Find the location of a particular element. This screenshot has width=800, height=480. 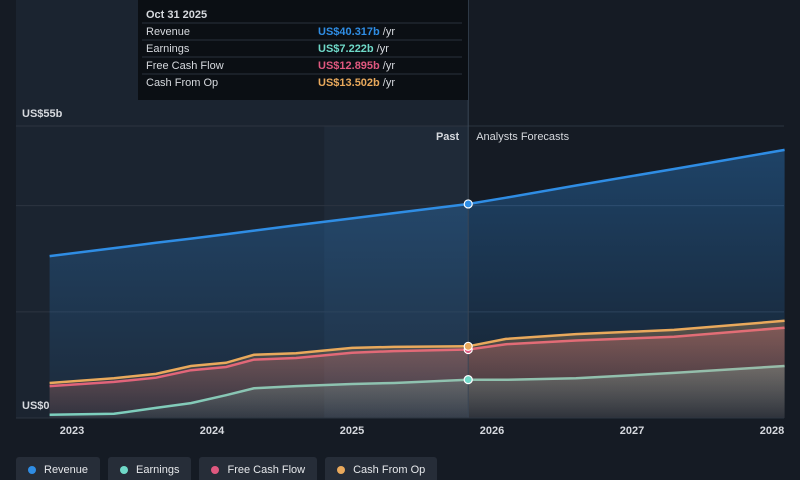

tooltip-value: US$7.222b/yr is located at coordinates (353, 49).